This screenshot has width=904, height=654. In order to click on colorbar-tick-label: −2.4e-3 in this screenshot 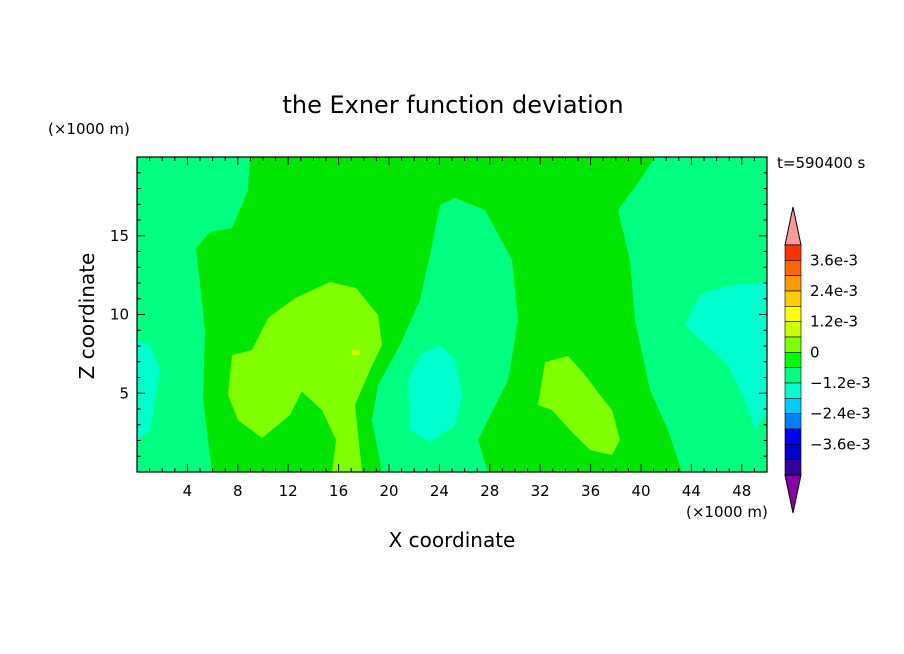, I will do `click(840, 414)`.